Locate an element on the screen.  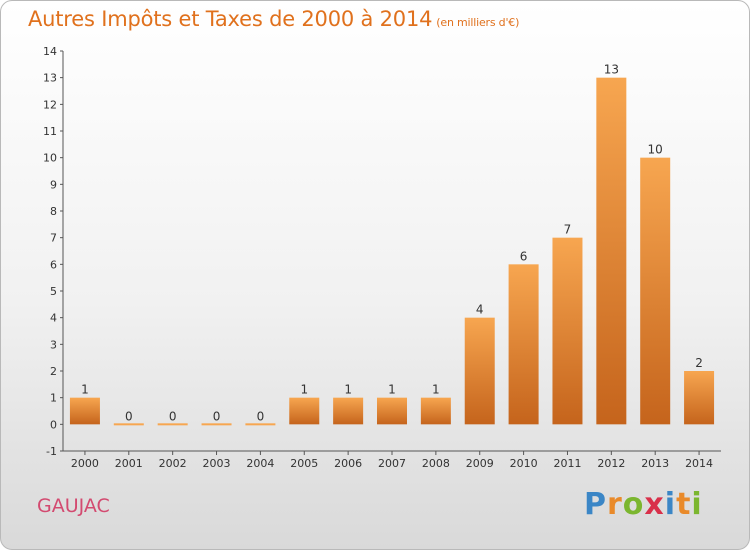
x-tick-label: 2006 is located at coordinates (348, 463).